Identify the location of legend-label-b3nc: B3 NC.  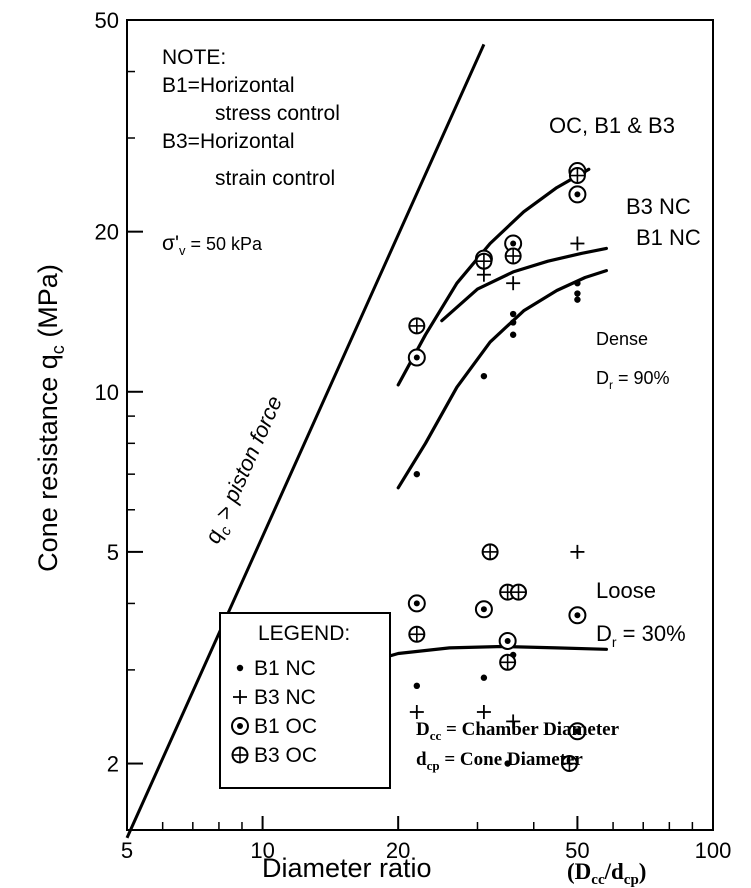
(285, 697).